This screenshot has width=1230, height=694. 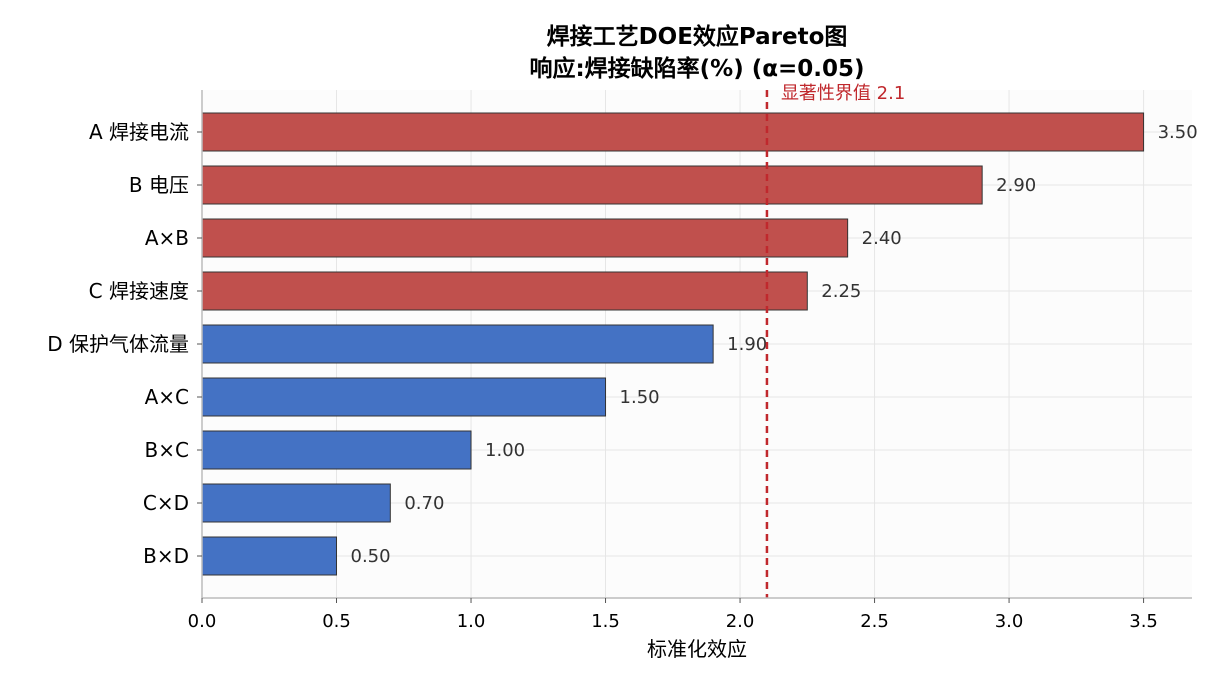 I want to click on bar-value-label: 1.90, so click(x=747, y=344).